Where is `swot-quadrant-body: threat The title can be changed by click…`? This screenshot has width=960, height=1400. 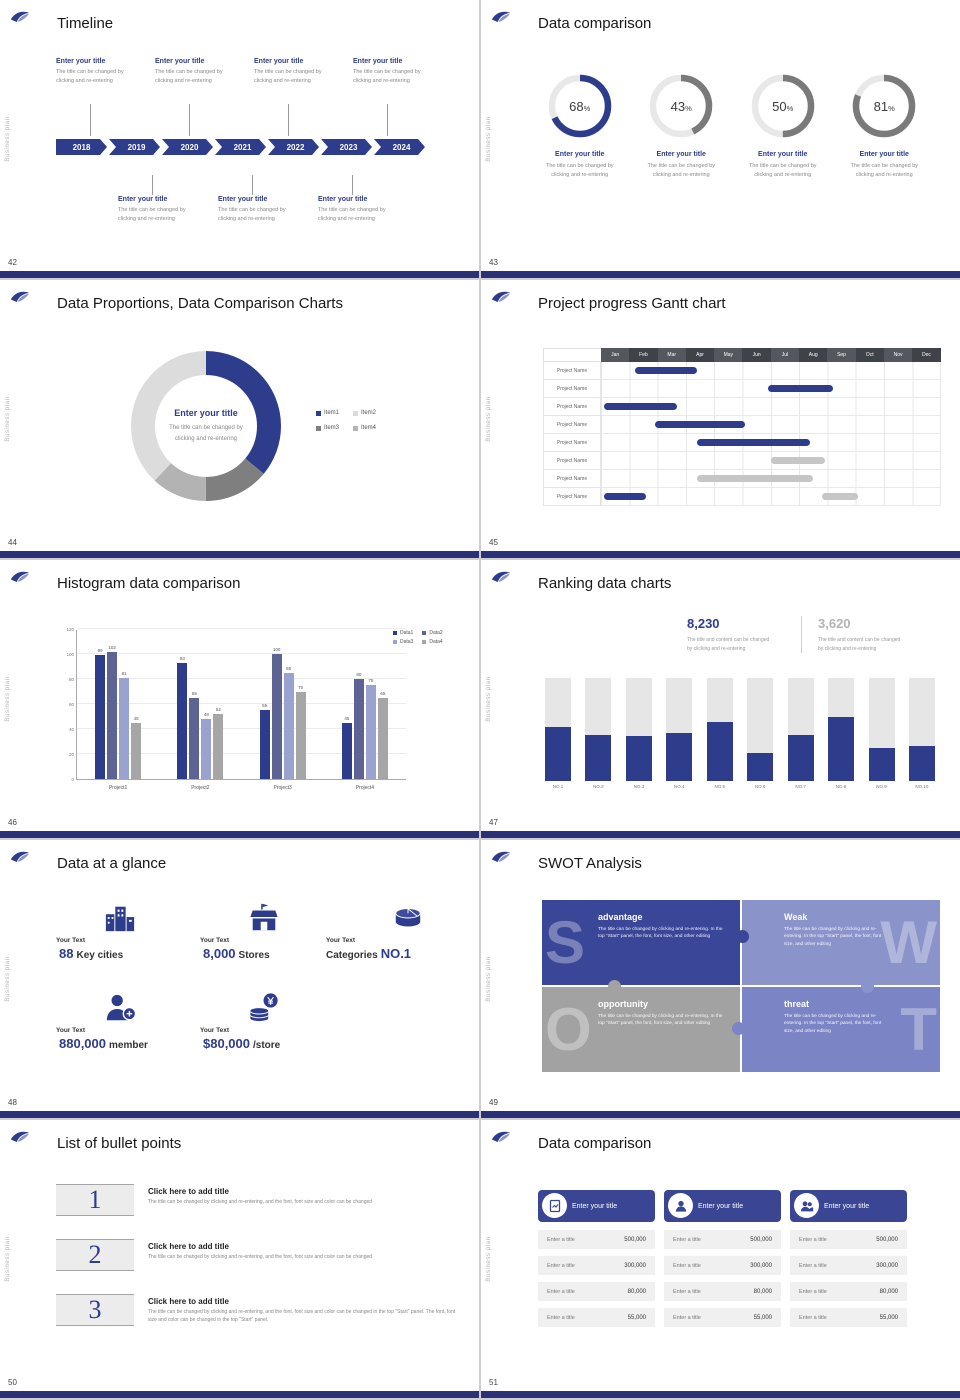
swot-quadrant-body: threat The title can be changed by click… is located at coordinates (833, 1017).